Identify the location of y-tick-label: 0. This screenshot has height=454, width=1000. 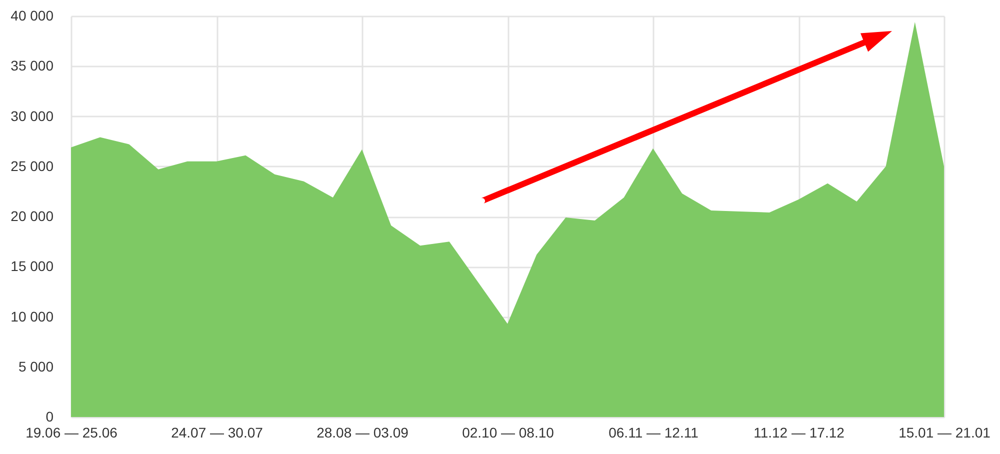
(50, 416).